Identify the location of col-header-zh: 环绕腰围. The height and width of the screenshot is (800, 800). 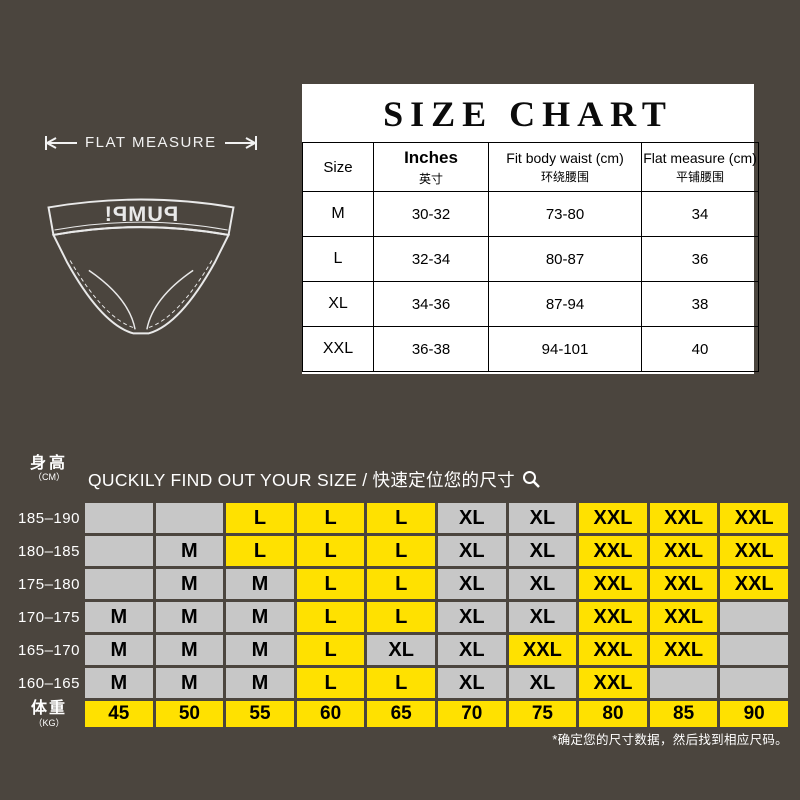
(564, 176).